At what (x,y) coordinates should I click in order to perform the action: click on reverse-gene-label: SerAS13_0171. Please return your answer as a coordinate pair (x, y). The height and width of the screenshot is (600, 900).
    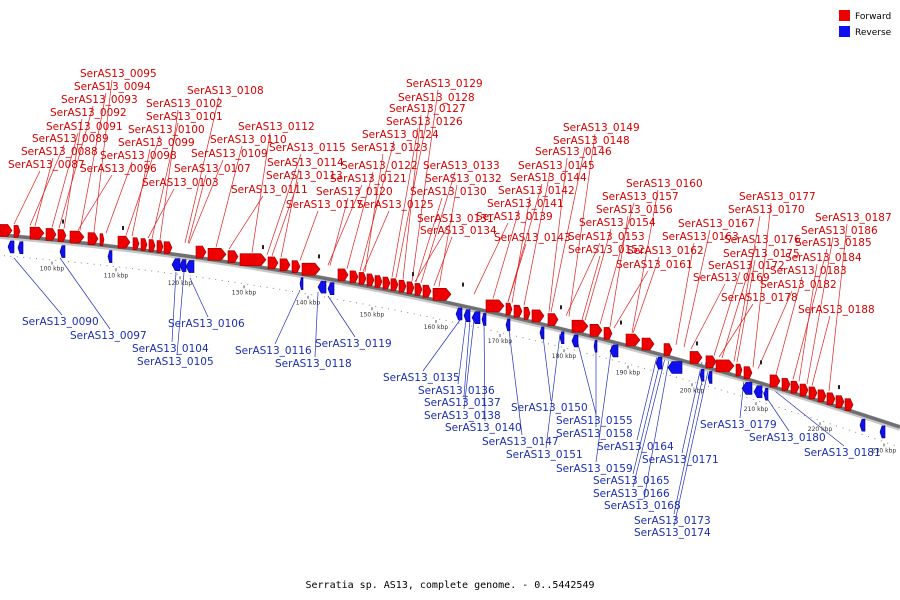
    Looking at the image, I should click on (680, 460).